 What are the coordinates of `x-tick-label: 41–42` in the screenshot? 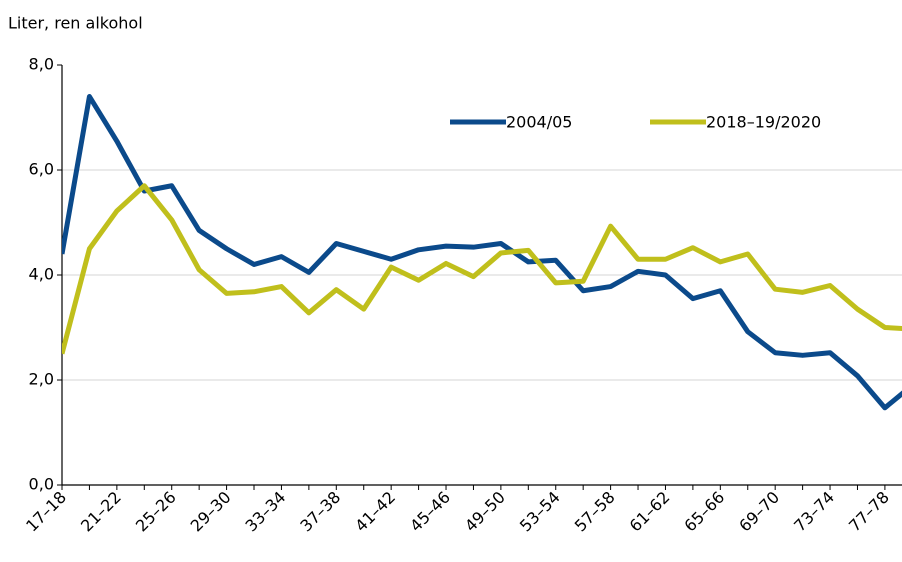 It's located at (375, 512).